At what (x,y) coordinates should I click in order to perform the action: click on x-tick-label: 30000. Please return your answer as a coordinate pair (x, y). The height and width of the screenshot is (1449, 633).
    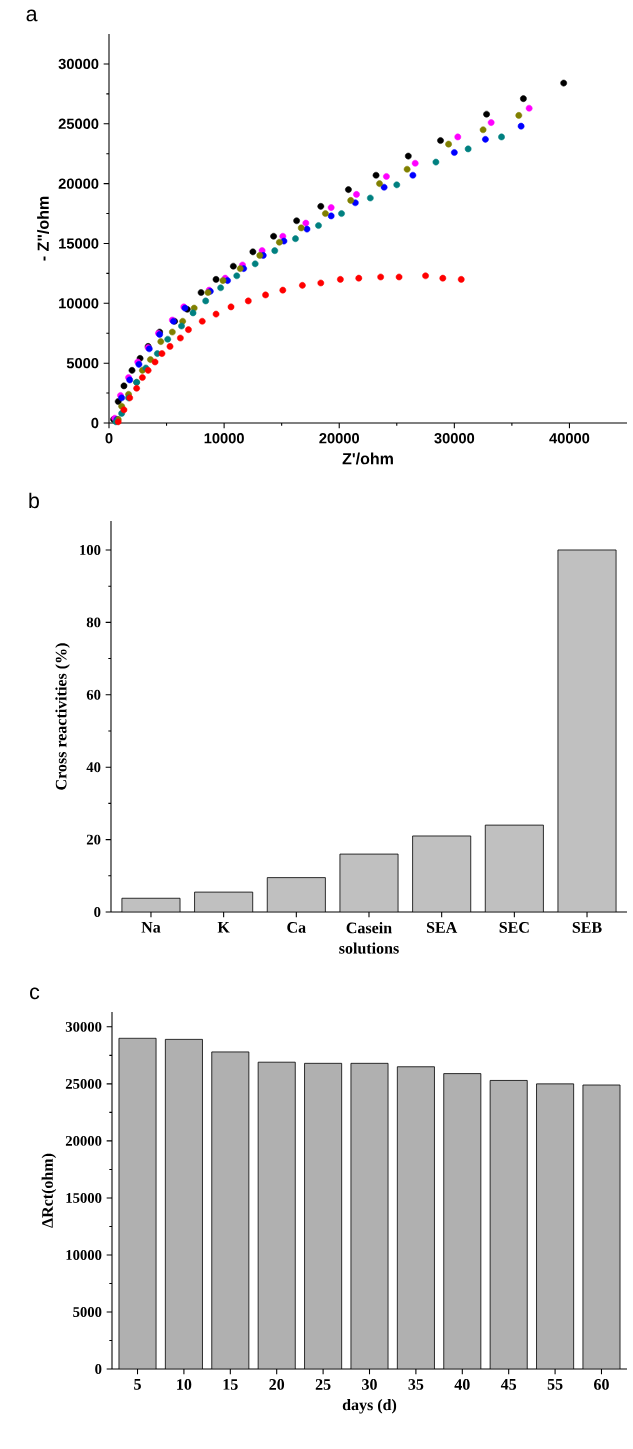
    Looking at the image, I should click on (454, 438).